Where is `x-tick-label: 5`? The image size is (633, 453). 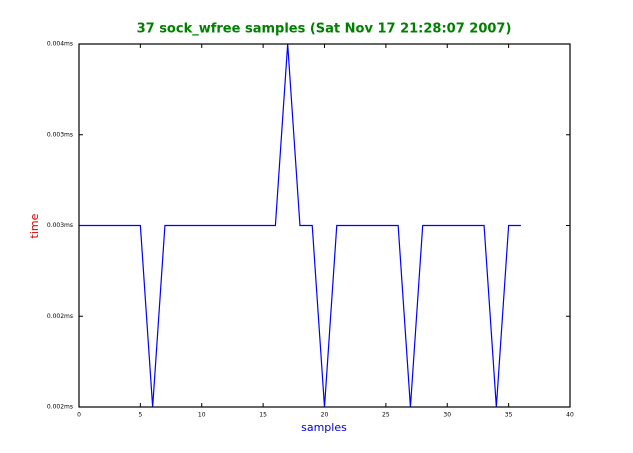
x-tick-label: 5 is located at coordinates (140, 415).